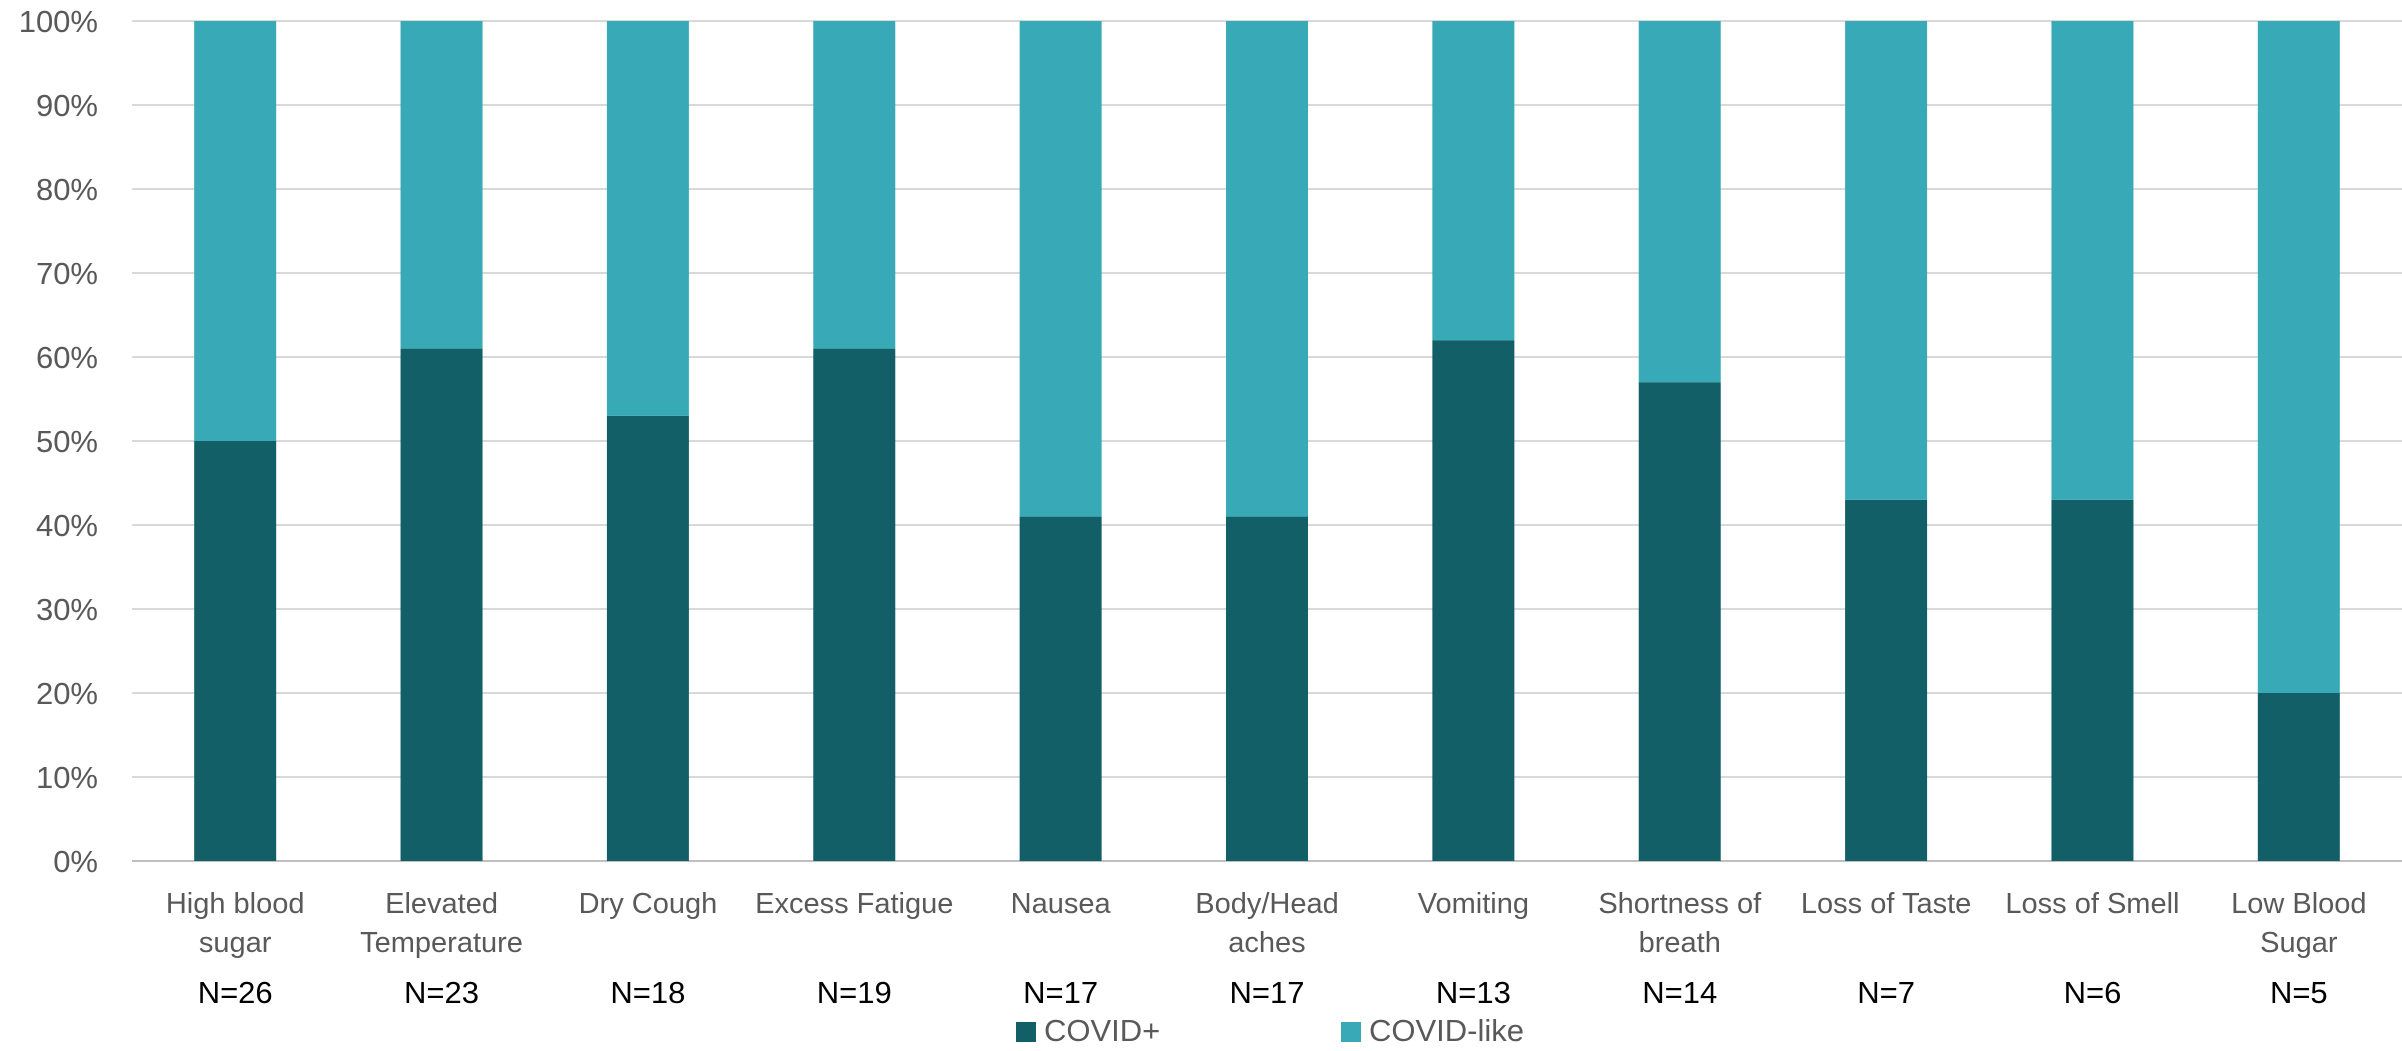 This screenshot has height=1051, width=2402. Describe the element at coordinates (67, 189) in the screenshot. I see `y-tick-label: 80%` at that location.